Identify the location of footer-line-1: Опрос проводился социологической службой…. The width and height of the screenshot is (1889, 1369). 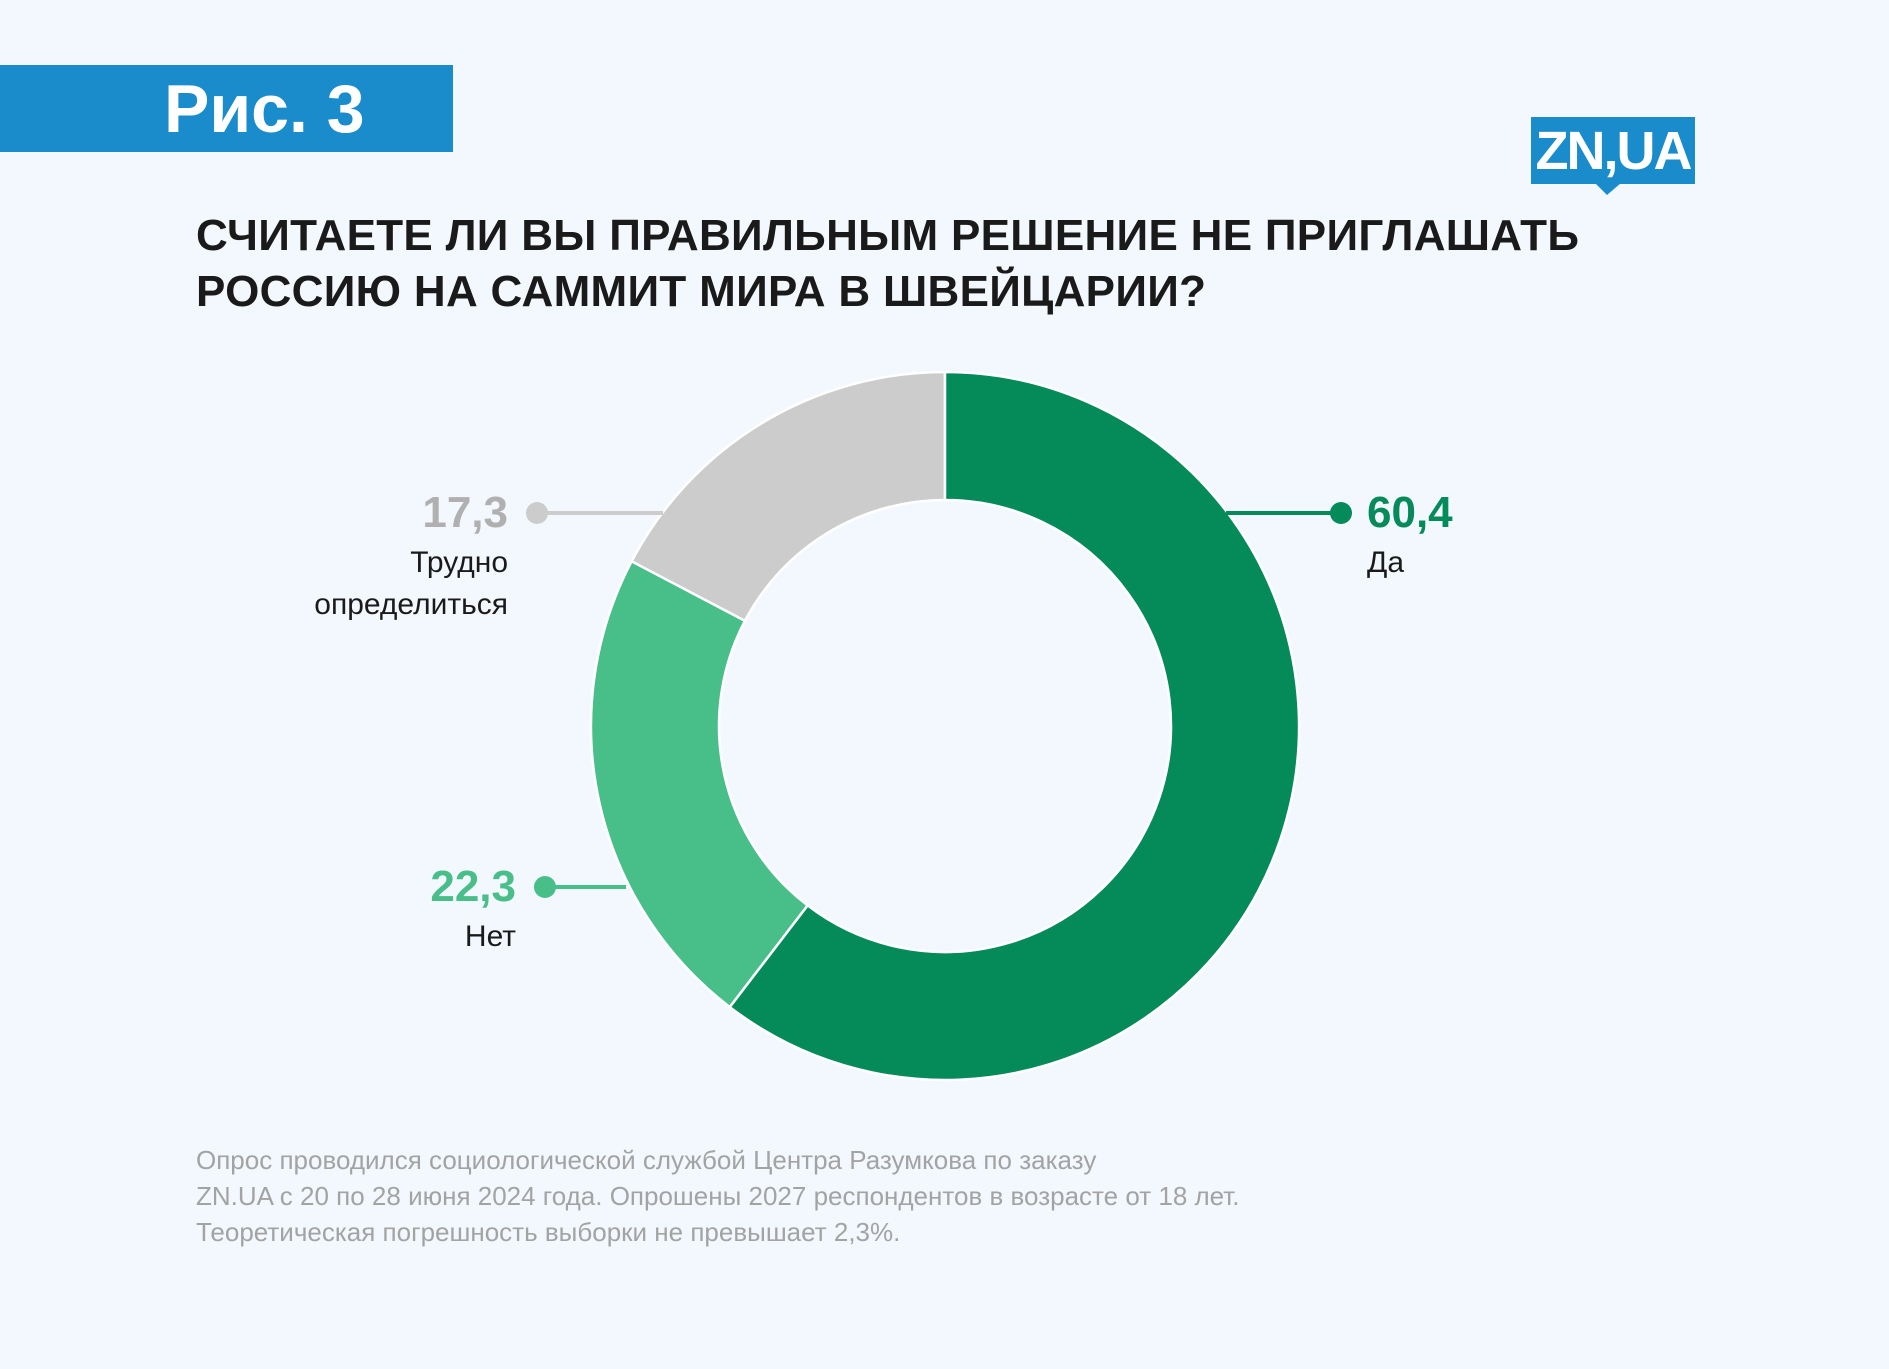
(646, 1160).